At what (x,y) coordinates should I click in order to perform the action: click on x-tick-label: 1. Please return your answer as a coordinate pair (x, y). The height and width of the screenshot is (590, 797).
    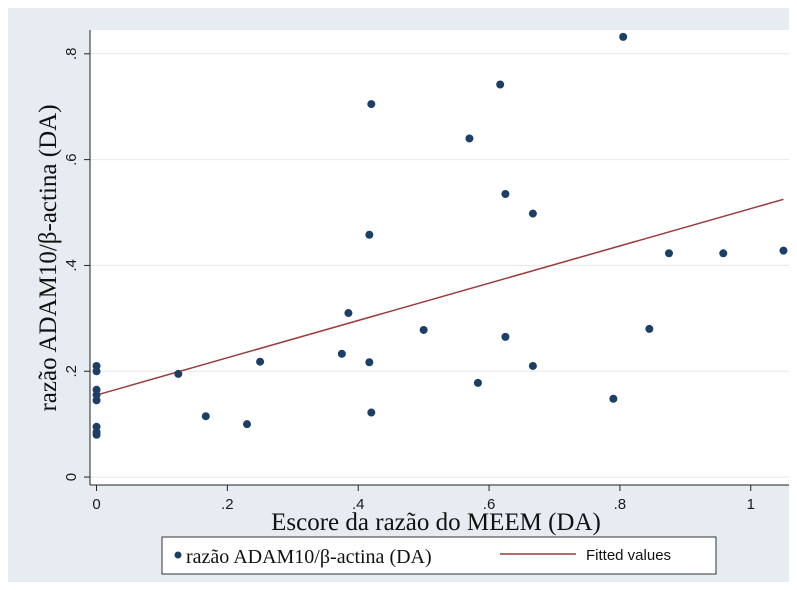
    Looking at the image, I should click on (751, 504).